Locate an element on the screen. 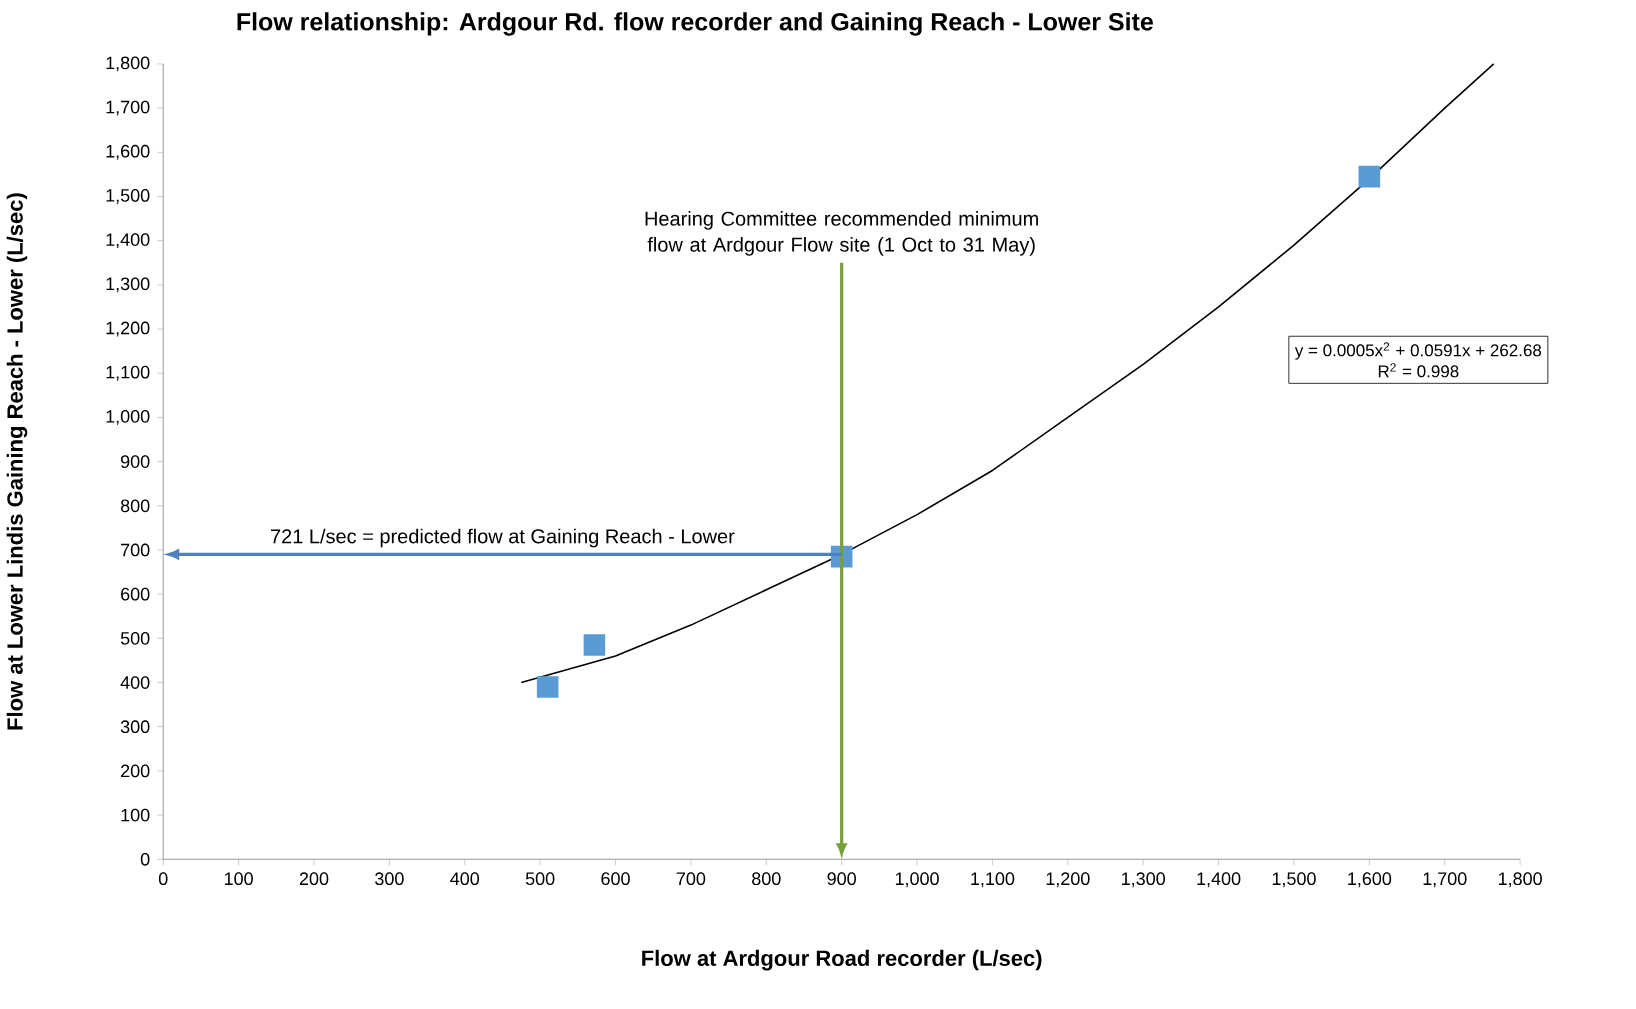 This screenshot has height=1009, width=1636. x-tick-label: 1,400 is located at coordinates (1219, 880).